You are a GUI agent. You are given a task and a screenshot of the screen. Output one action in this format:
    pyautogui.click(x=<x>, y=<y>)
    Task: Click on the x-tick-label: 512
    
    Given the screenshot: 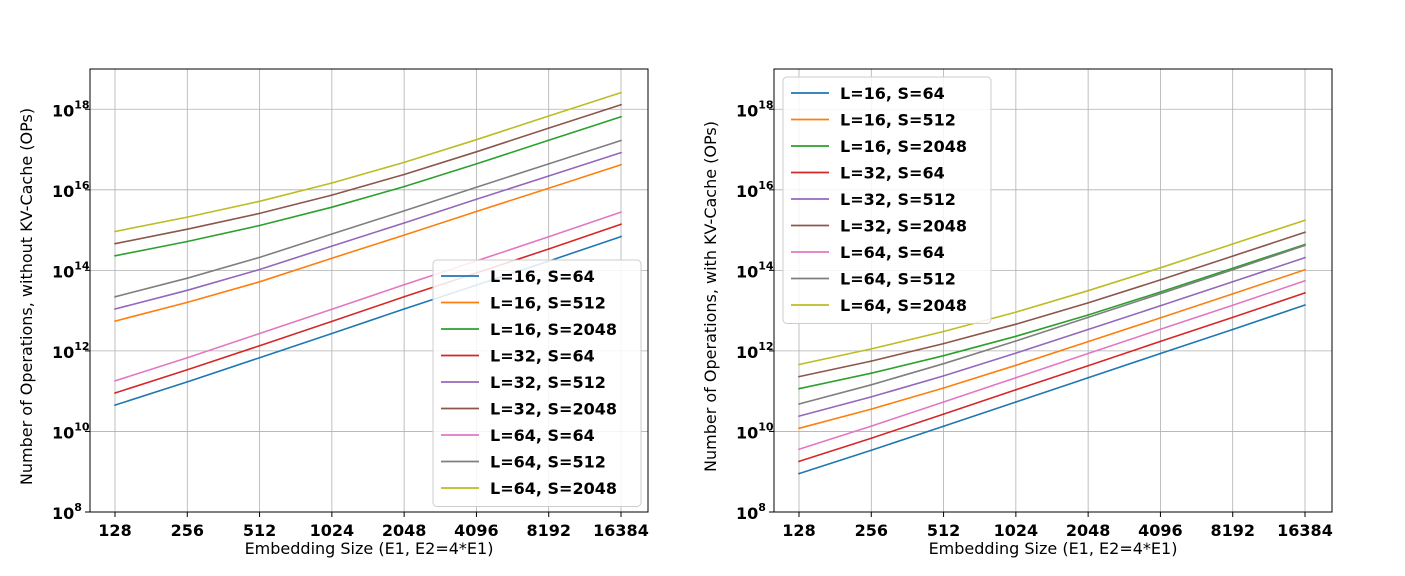 What is the action you would take?
    pyautogui.click(x=259, y=530)
    